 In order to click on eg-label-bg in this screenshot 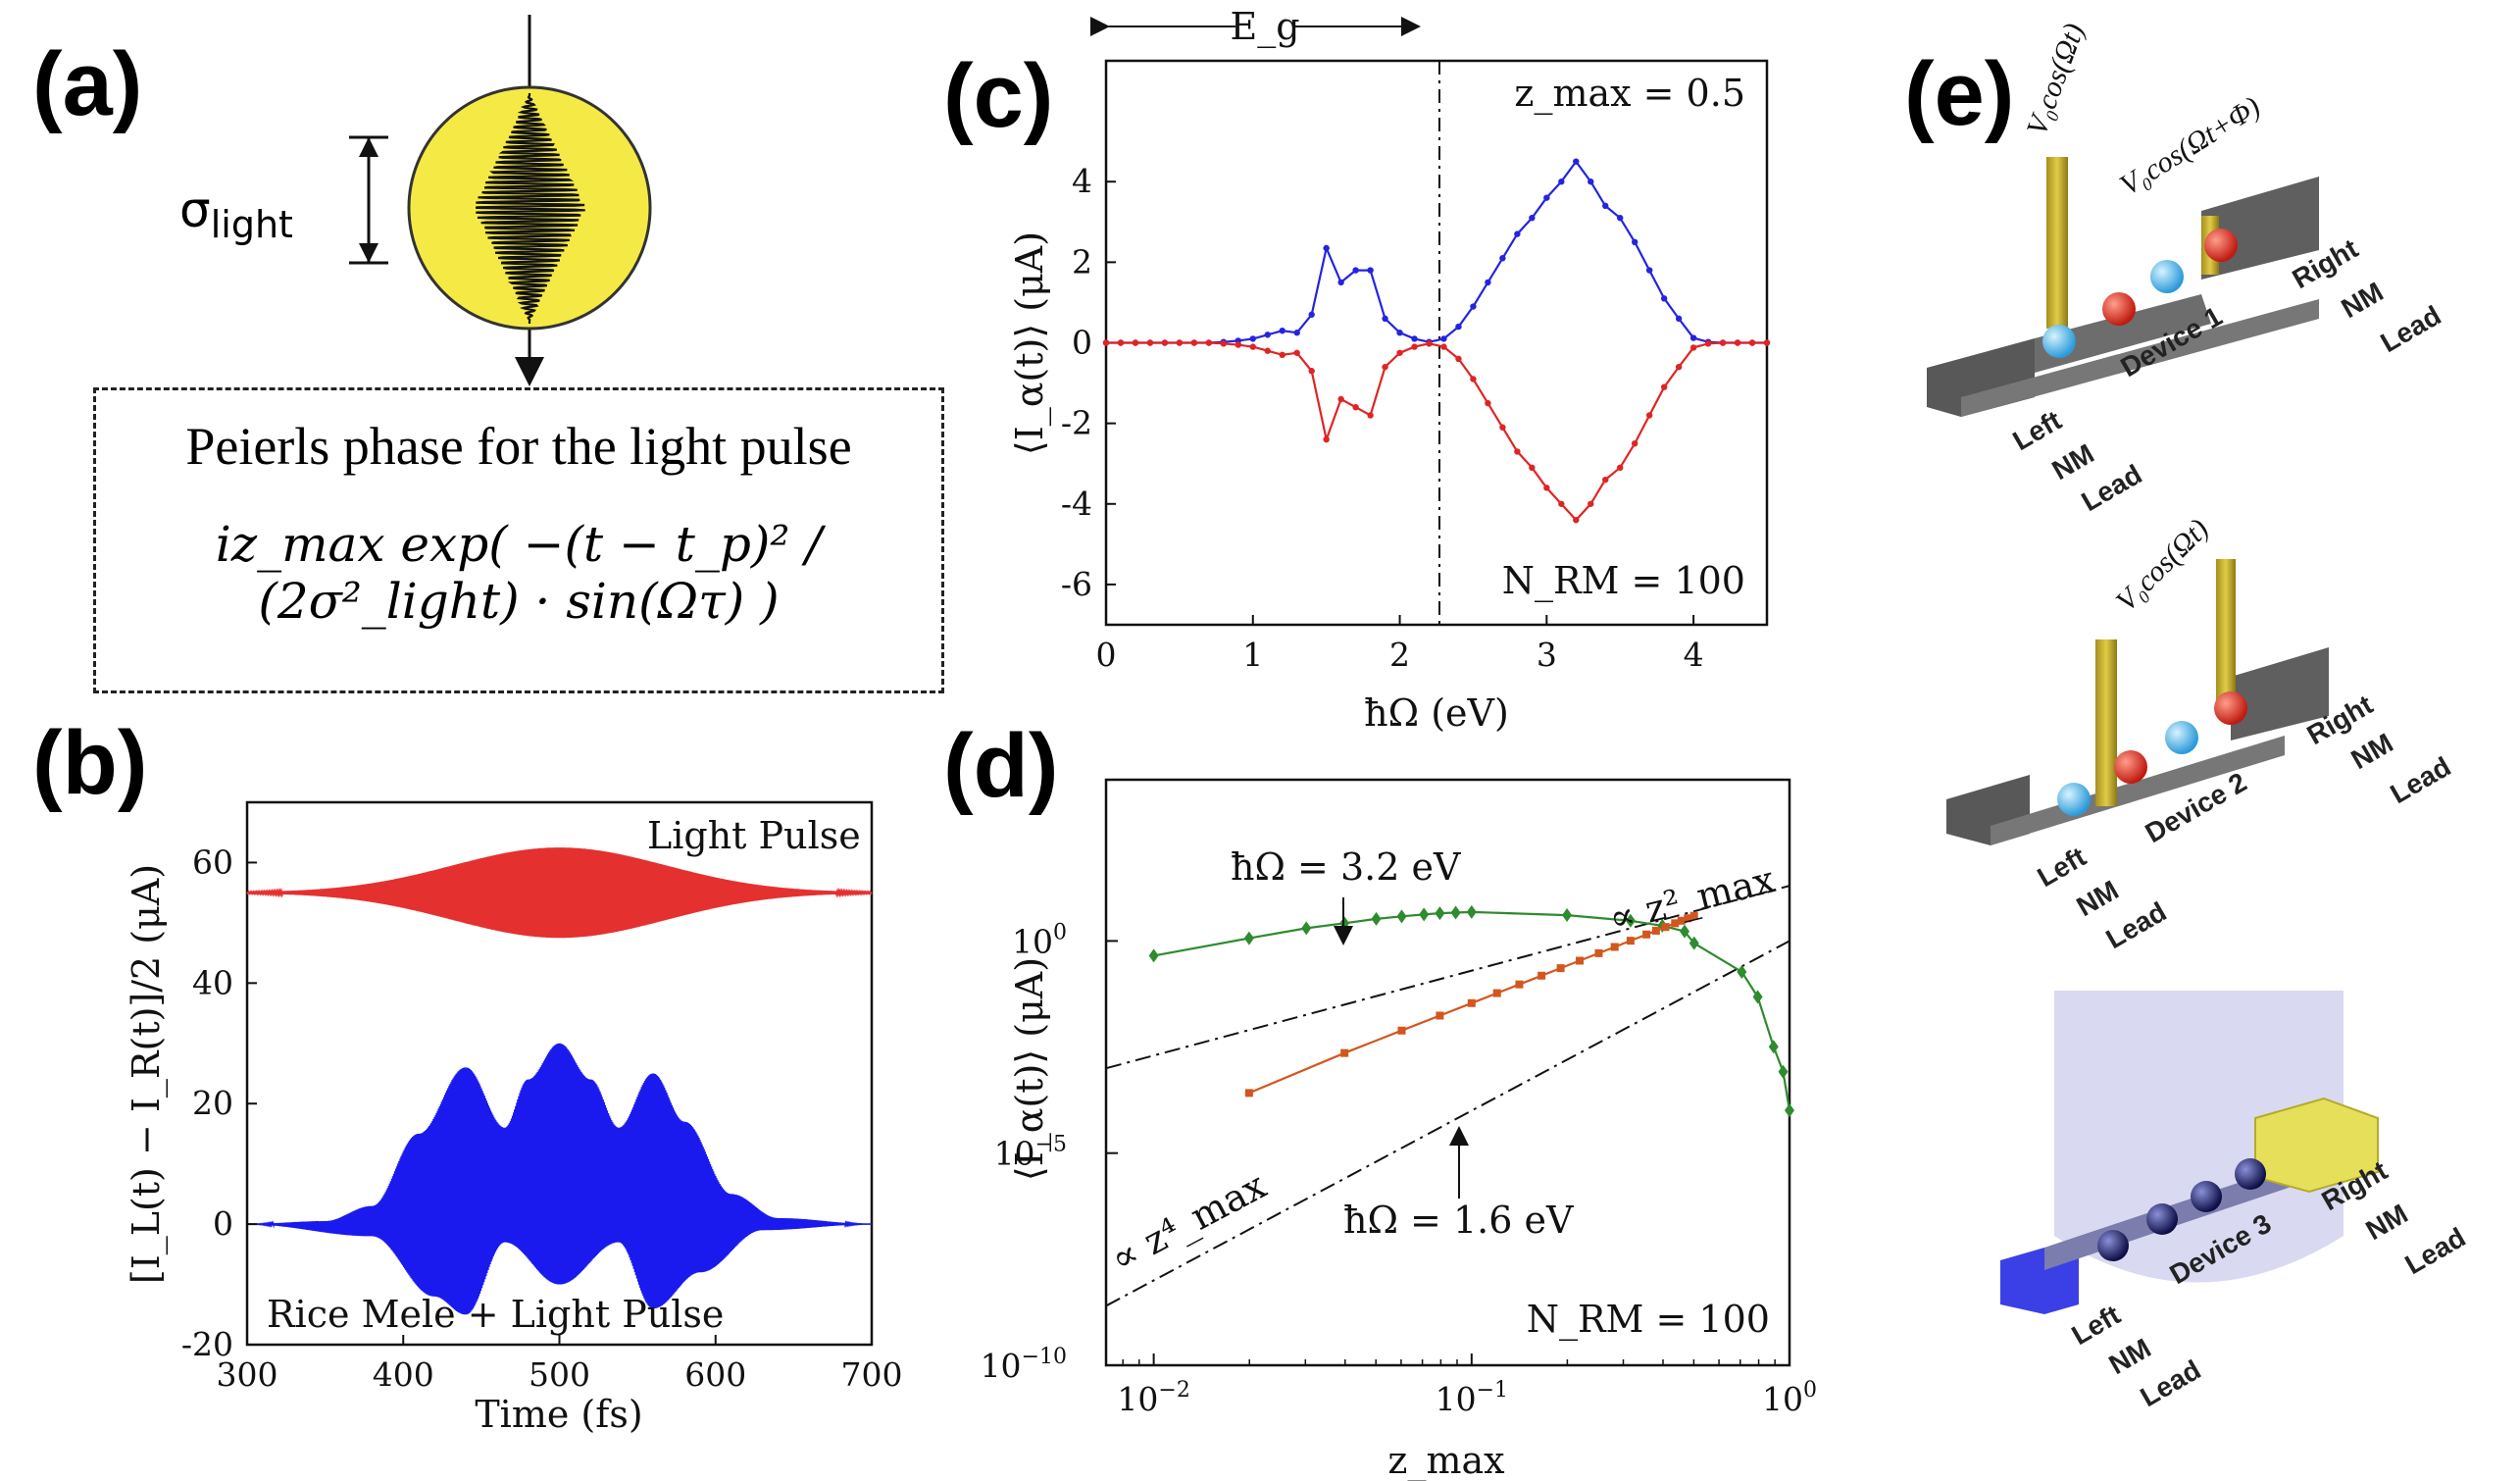, I will do `click(1264, 28)`.